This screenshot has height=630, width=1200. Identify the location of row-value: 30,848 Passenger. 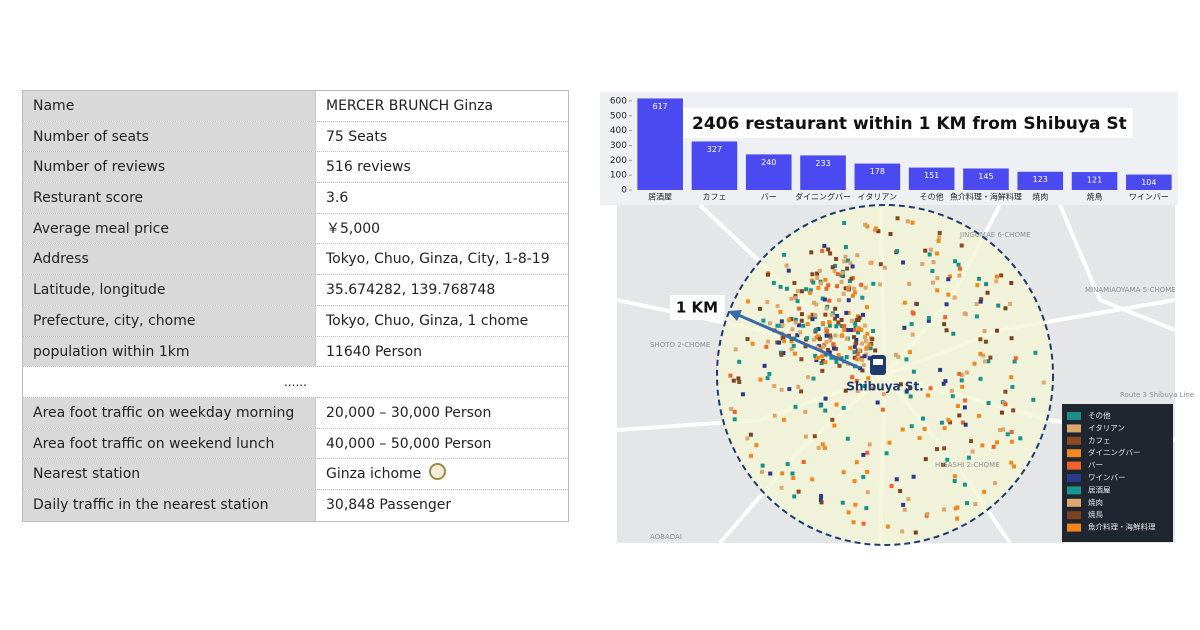
(389, 504).